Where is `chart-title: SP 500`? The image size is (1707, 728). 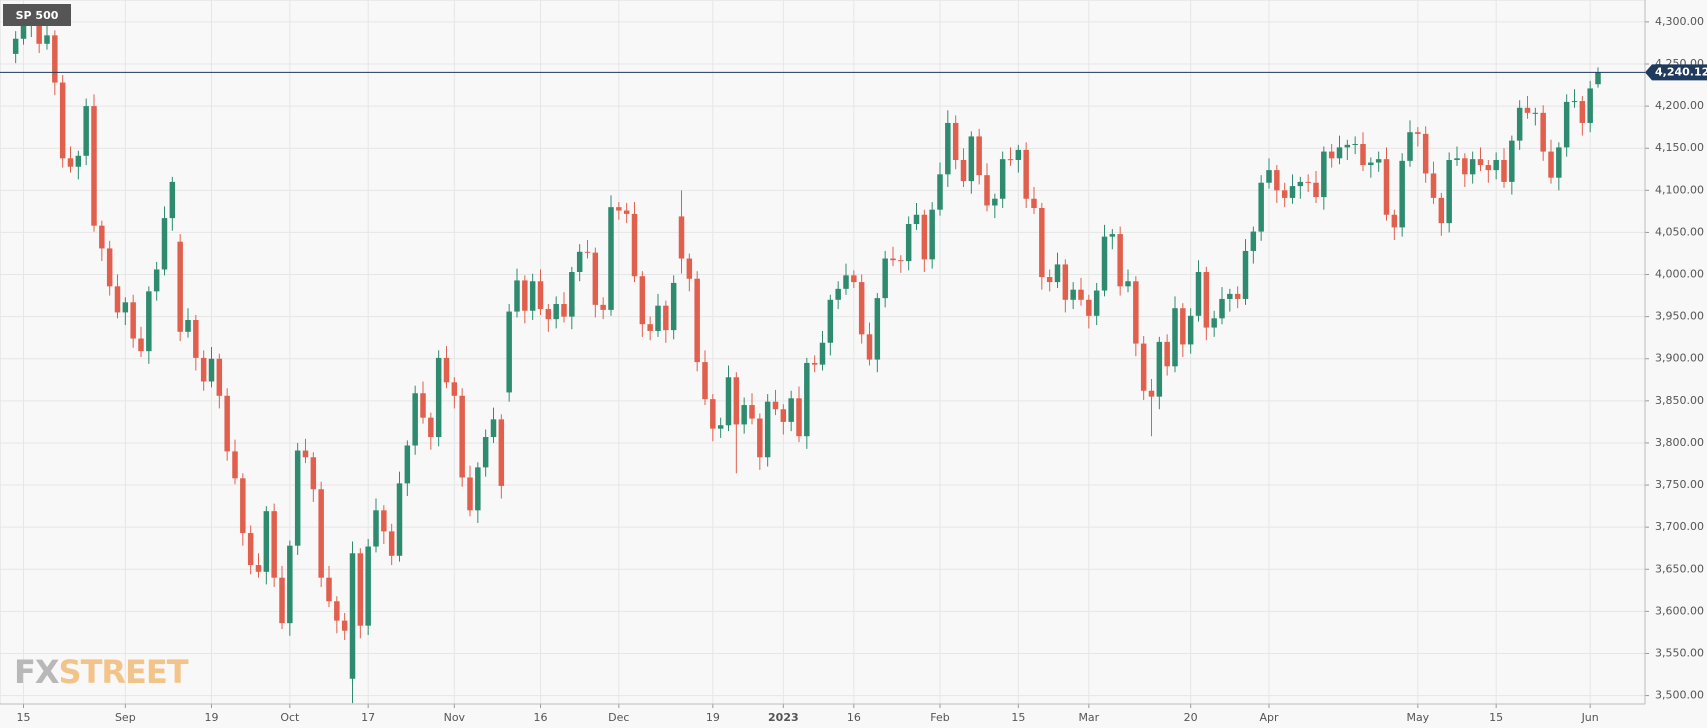
chart-title: SP 500 is located at coordinates (37, 15).